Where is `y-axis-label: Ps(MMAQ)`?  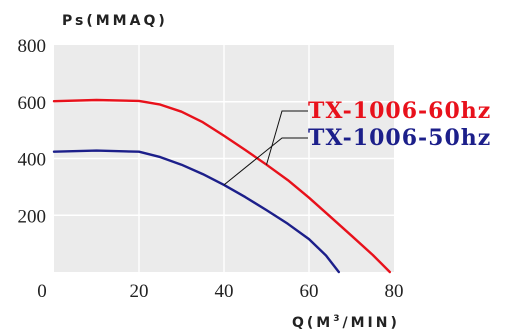 y-axis-label: Ps(MMAQ) is located at coordinates (115, 21).